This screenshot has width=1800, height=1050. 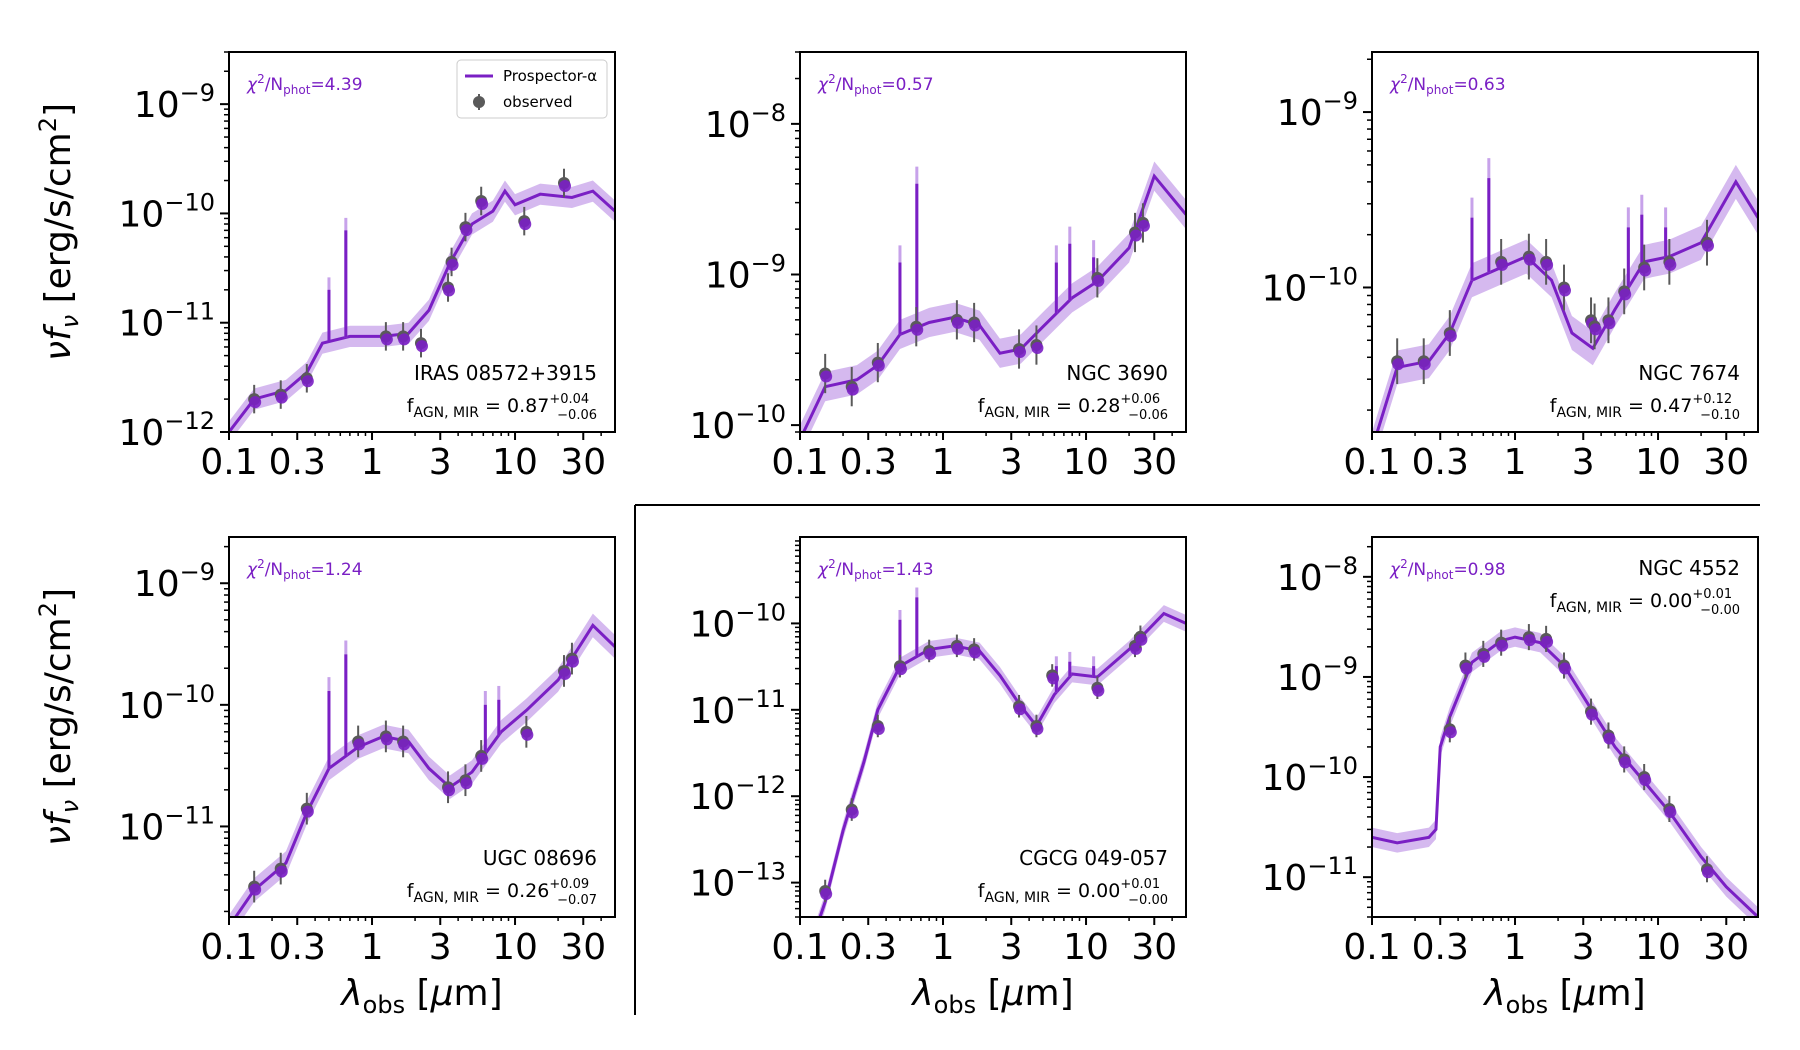 I want to click on legend-box, so click(x=532, y=89).